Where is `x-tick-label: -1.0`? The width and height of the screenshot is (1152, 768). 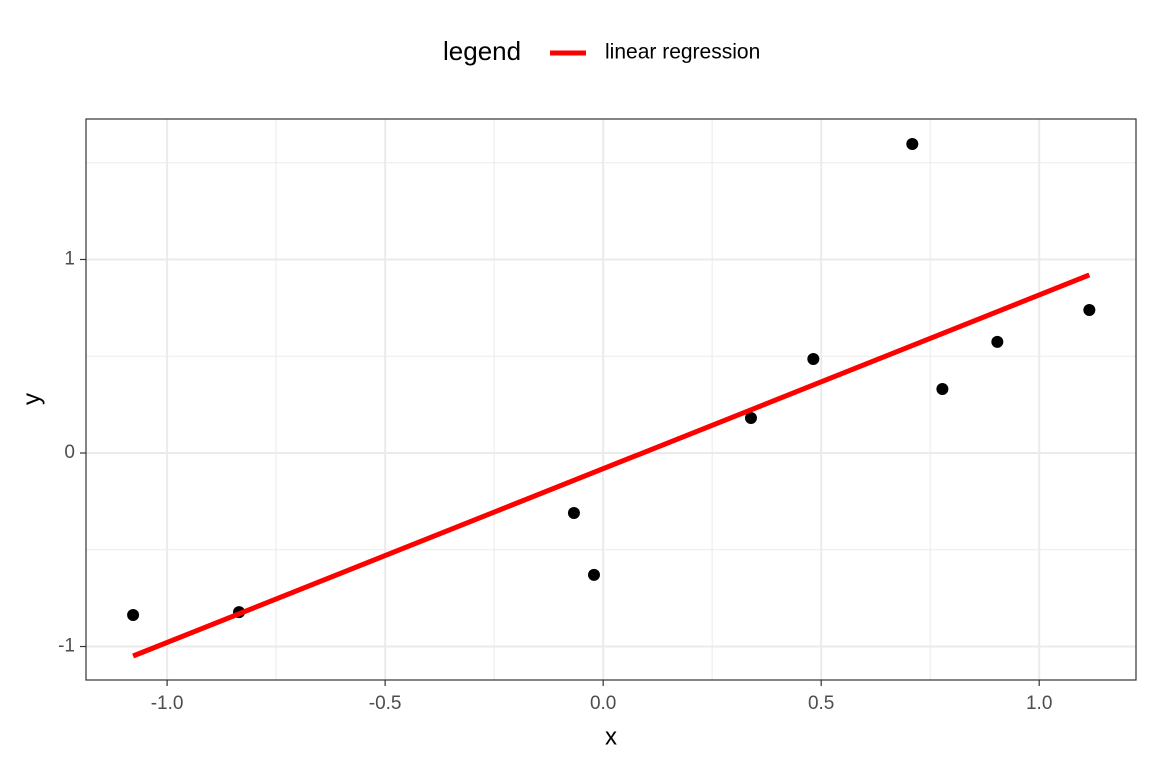
x-tick-label: -1.0 is located at coordinates (167, 703).